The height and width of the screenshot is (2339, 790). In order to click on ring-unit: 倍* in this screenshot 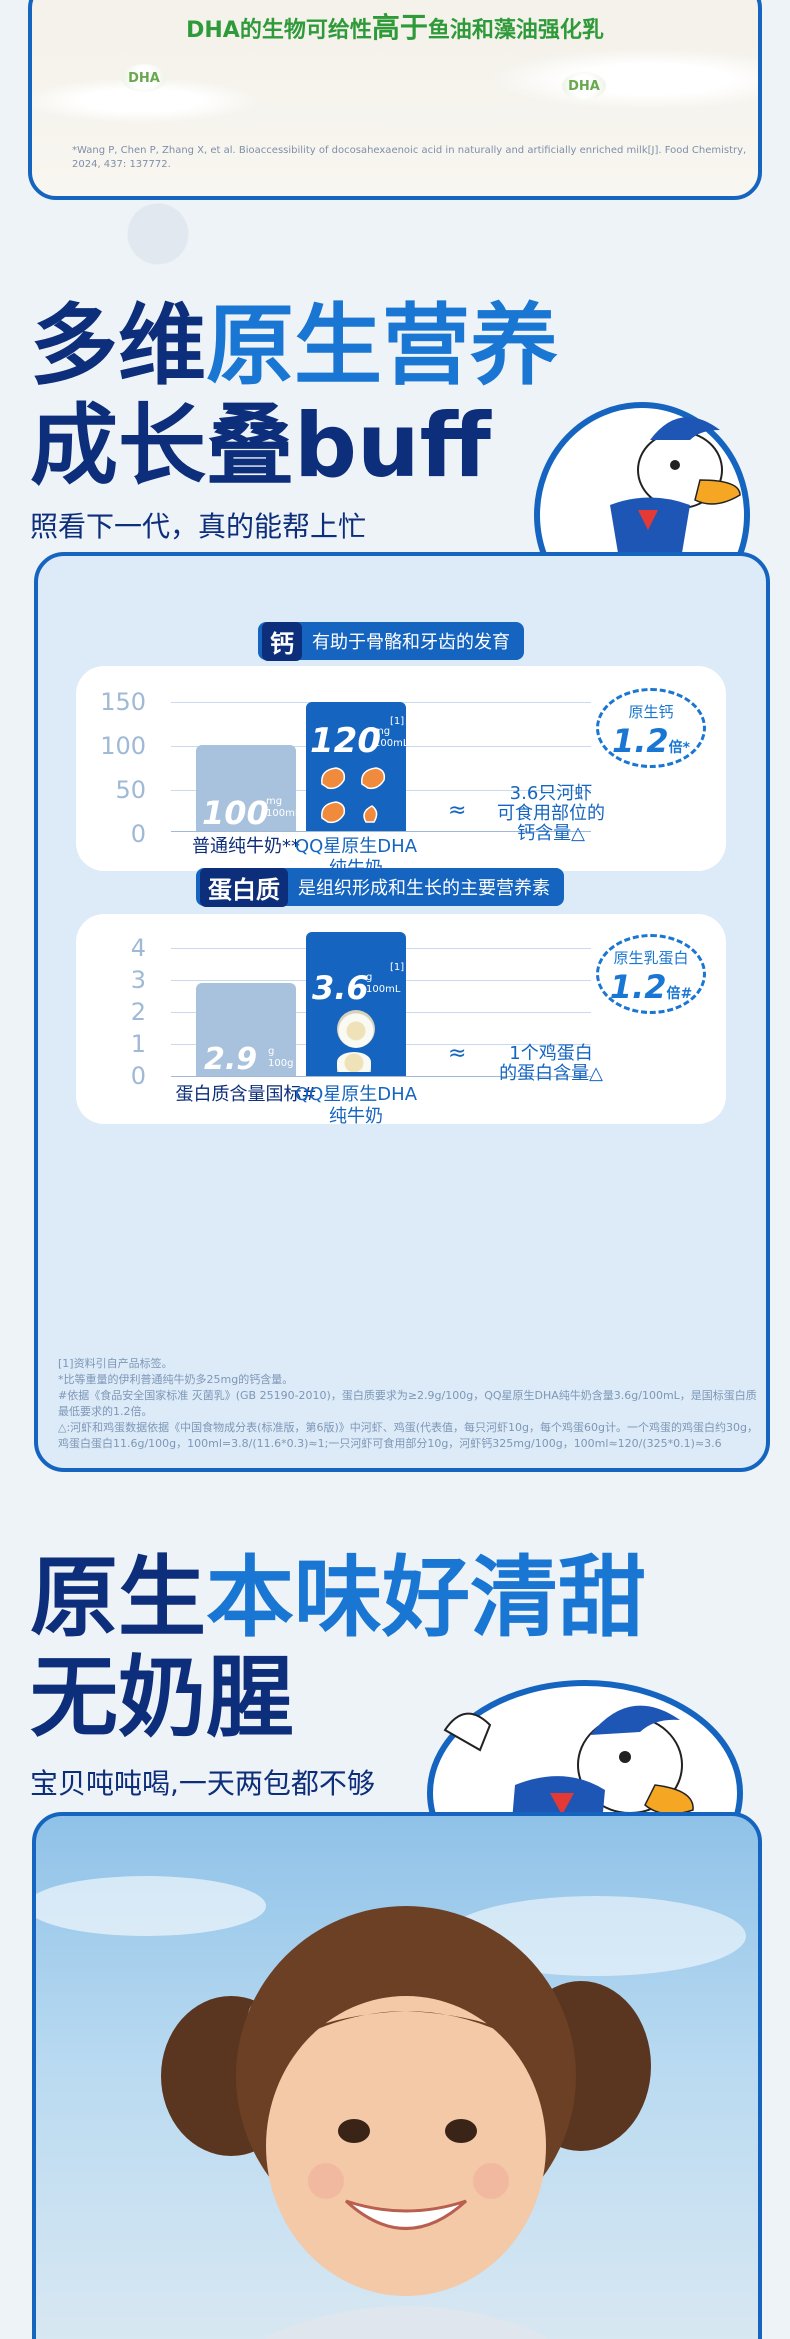, I will do `click(679, 748)`.